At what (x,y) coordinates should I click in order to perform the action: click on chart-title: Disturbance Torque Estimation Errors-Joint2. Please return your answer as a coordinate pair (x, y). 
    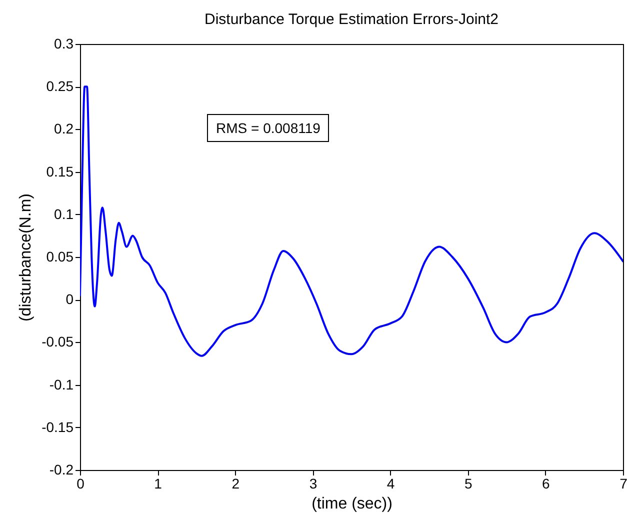
    Looking at the image, I should click on (351, 19).